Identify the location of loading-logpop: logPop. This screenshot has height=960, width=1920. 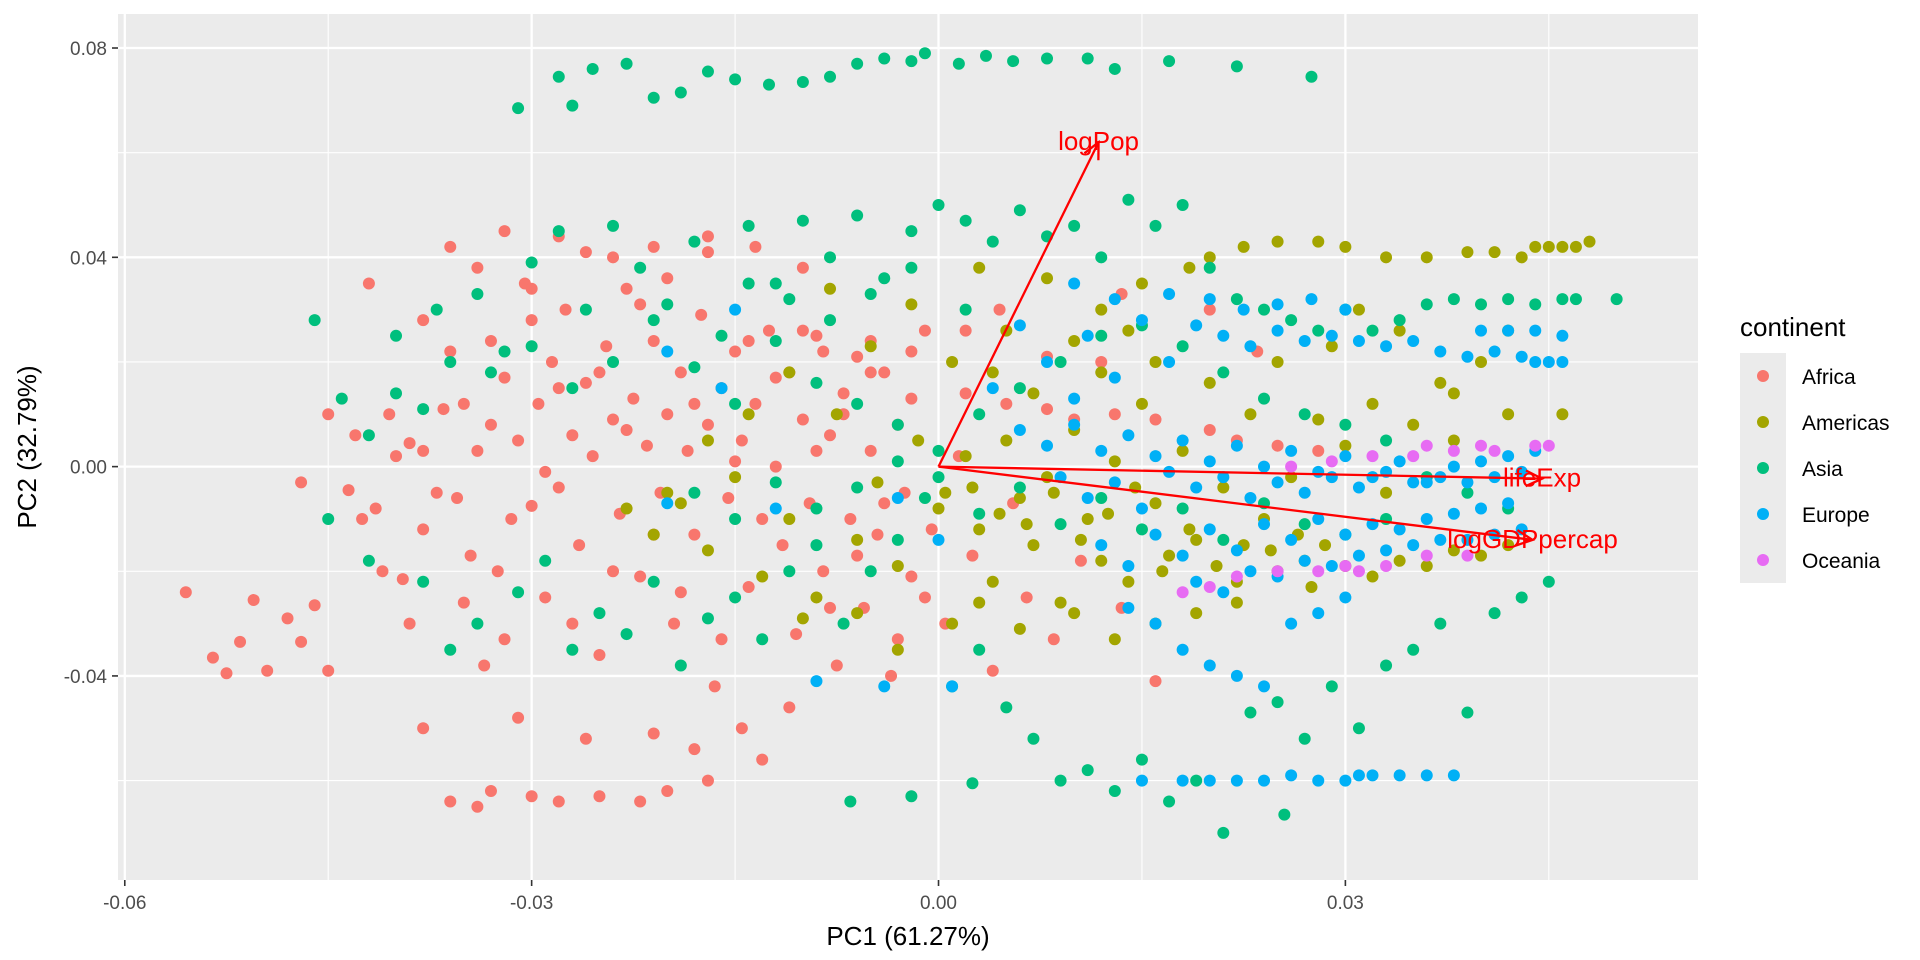
(1038, 297).